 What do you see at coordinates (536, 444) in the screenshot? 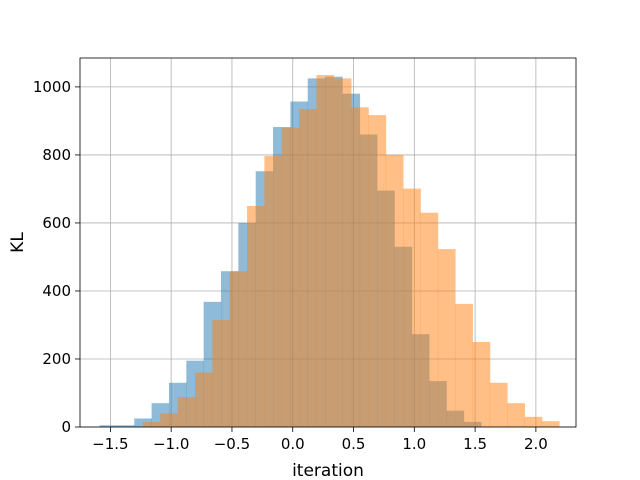
I see `x-tick-label: 2.0` at bounding box center [536, 444].